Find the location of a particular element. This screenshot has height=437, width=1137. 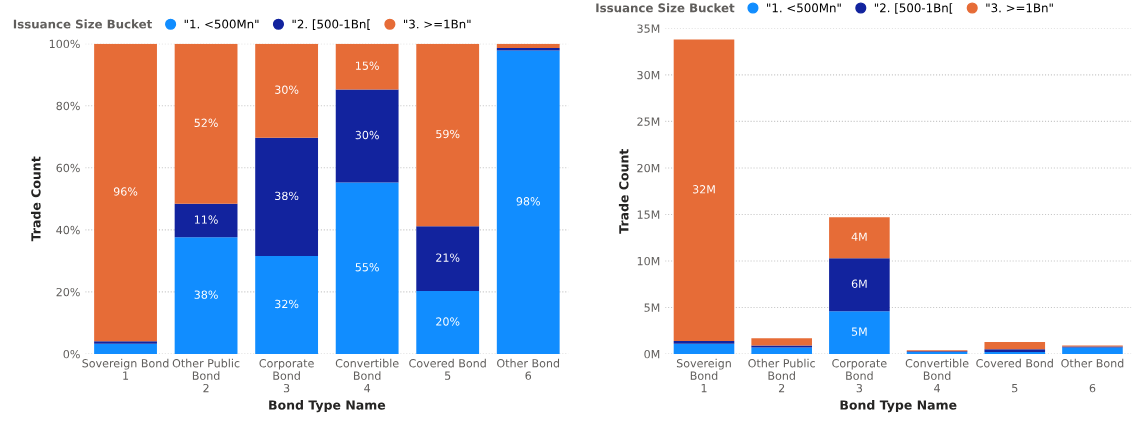

data-label: 55% is located at coordinates (367, 267).